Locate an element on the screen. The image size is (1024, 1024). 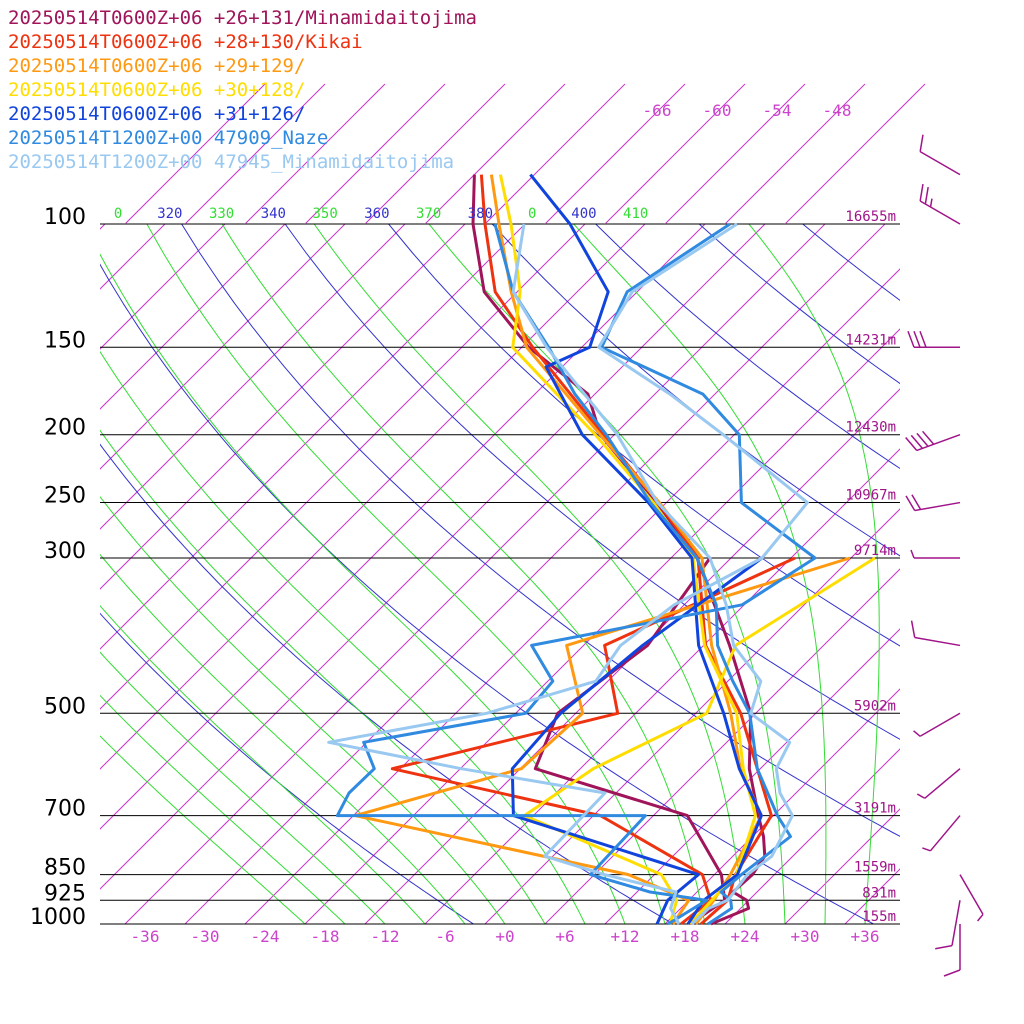
upper-temperature-label: -48 is located at coordinates (837, 110).